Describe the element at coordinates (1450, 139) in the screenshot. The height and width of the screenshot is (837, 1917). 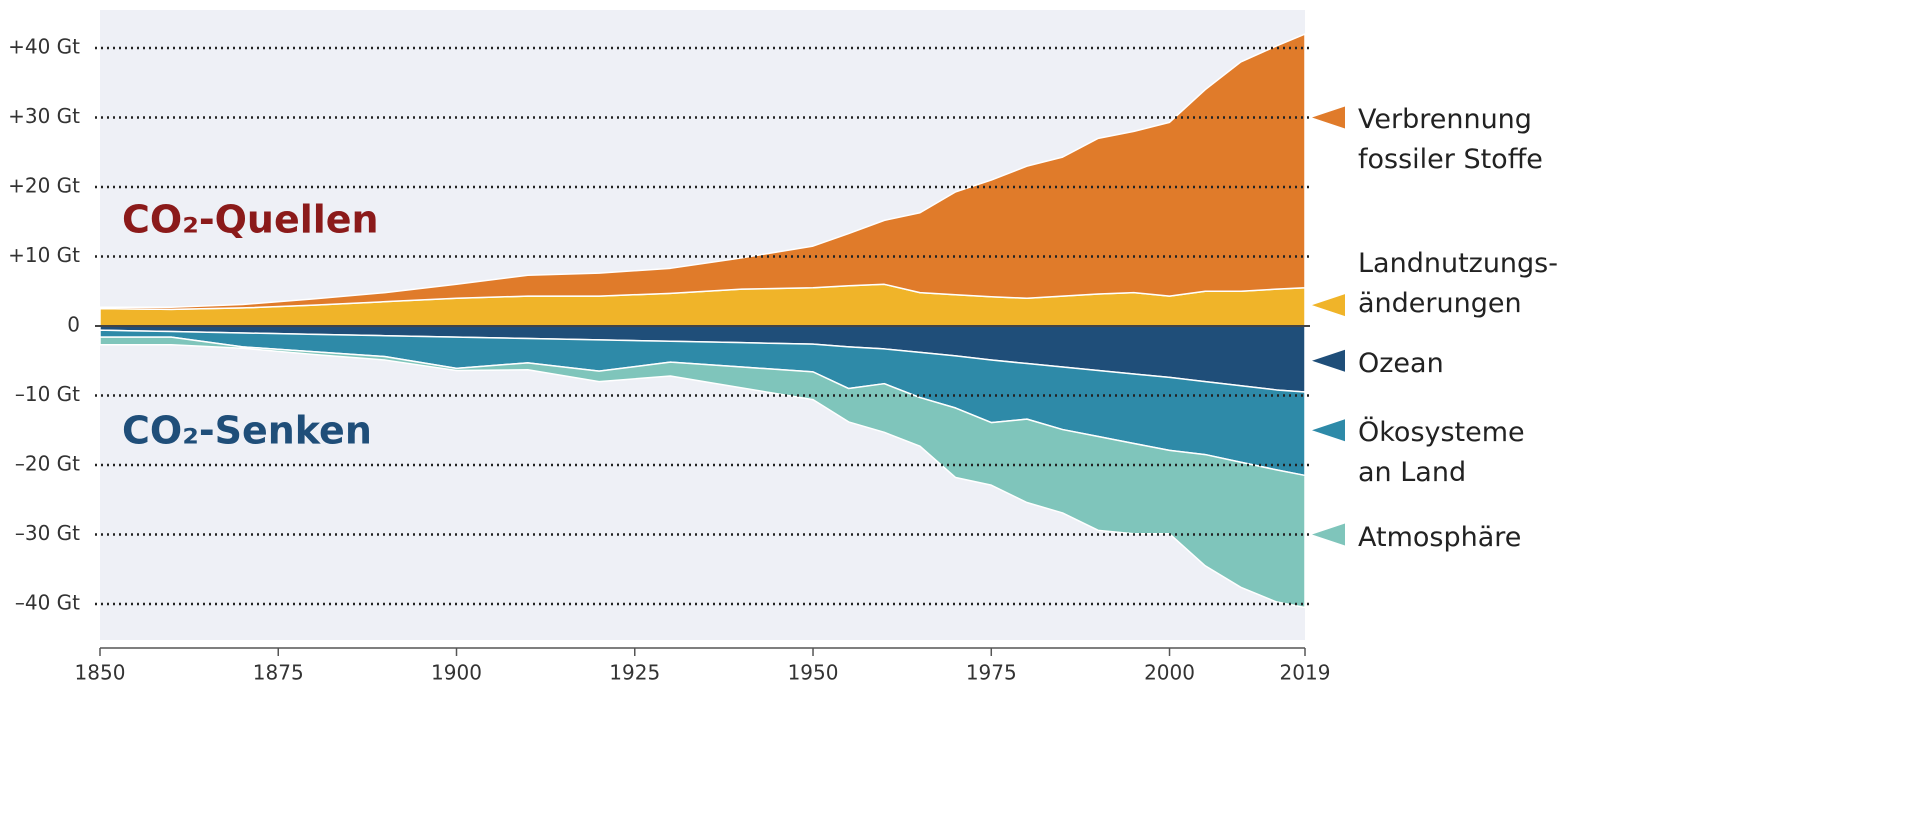
I see `legend-label: Verbrennung fossiler Stoffe` at that location.